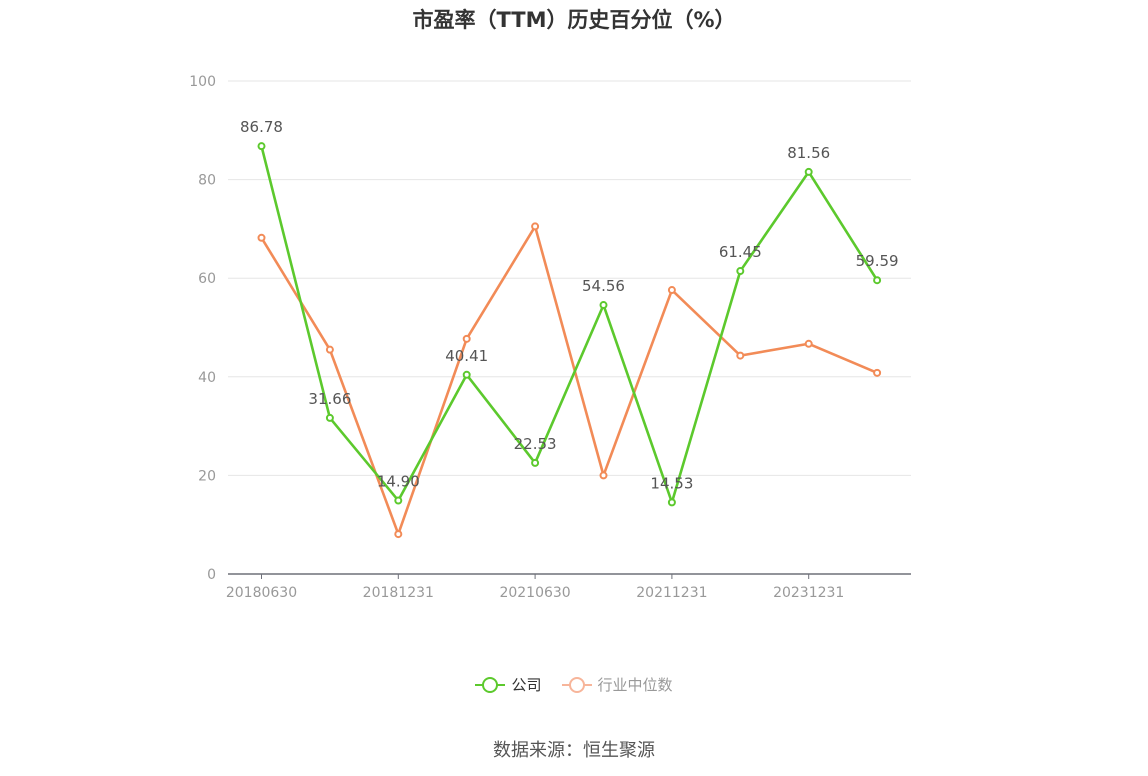  What do you see at coordinates (202, 82) in the screenshot?
I see `y-tick-label: 100` at bounding box center [202, 82].